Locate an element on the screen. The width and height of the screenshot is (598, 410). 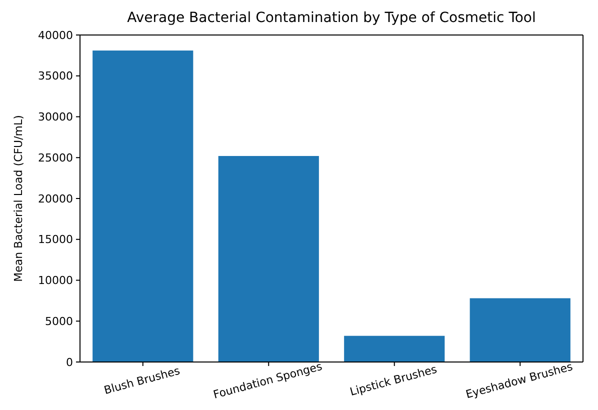
chart-title: Average Bacterial Contamination by Type of Cosmetic Tool is located at coordinates (331, 18).